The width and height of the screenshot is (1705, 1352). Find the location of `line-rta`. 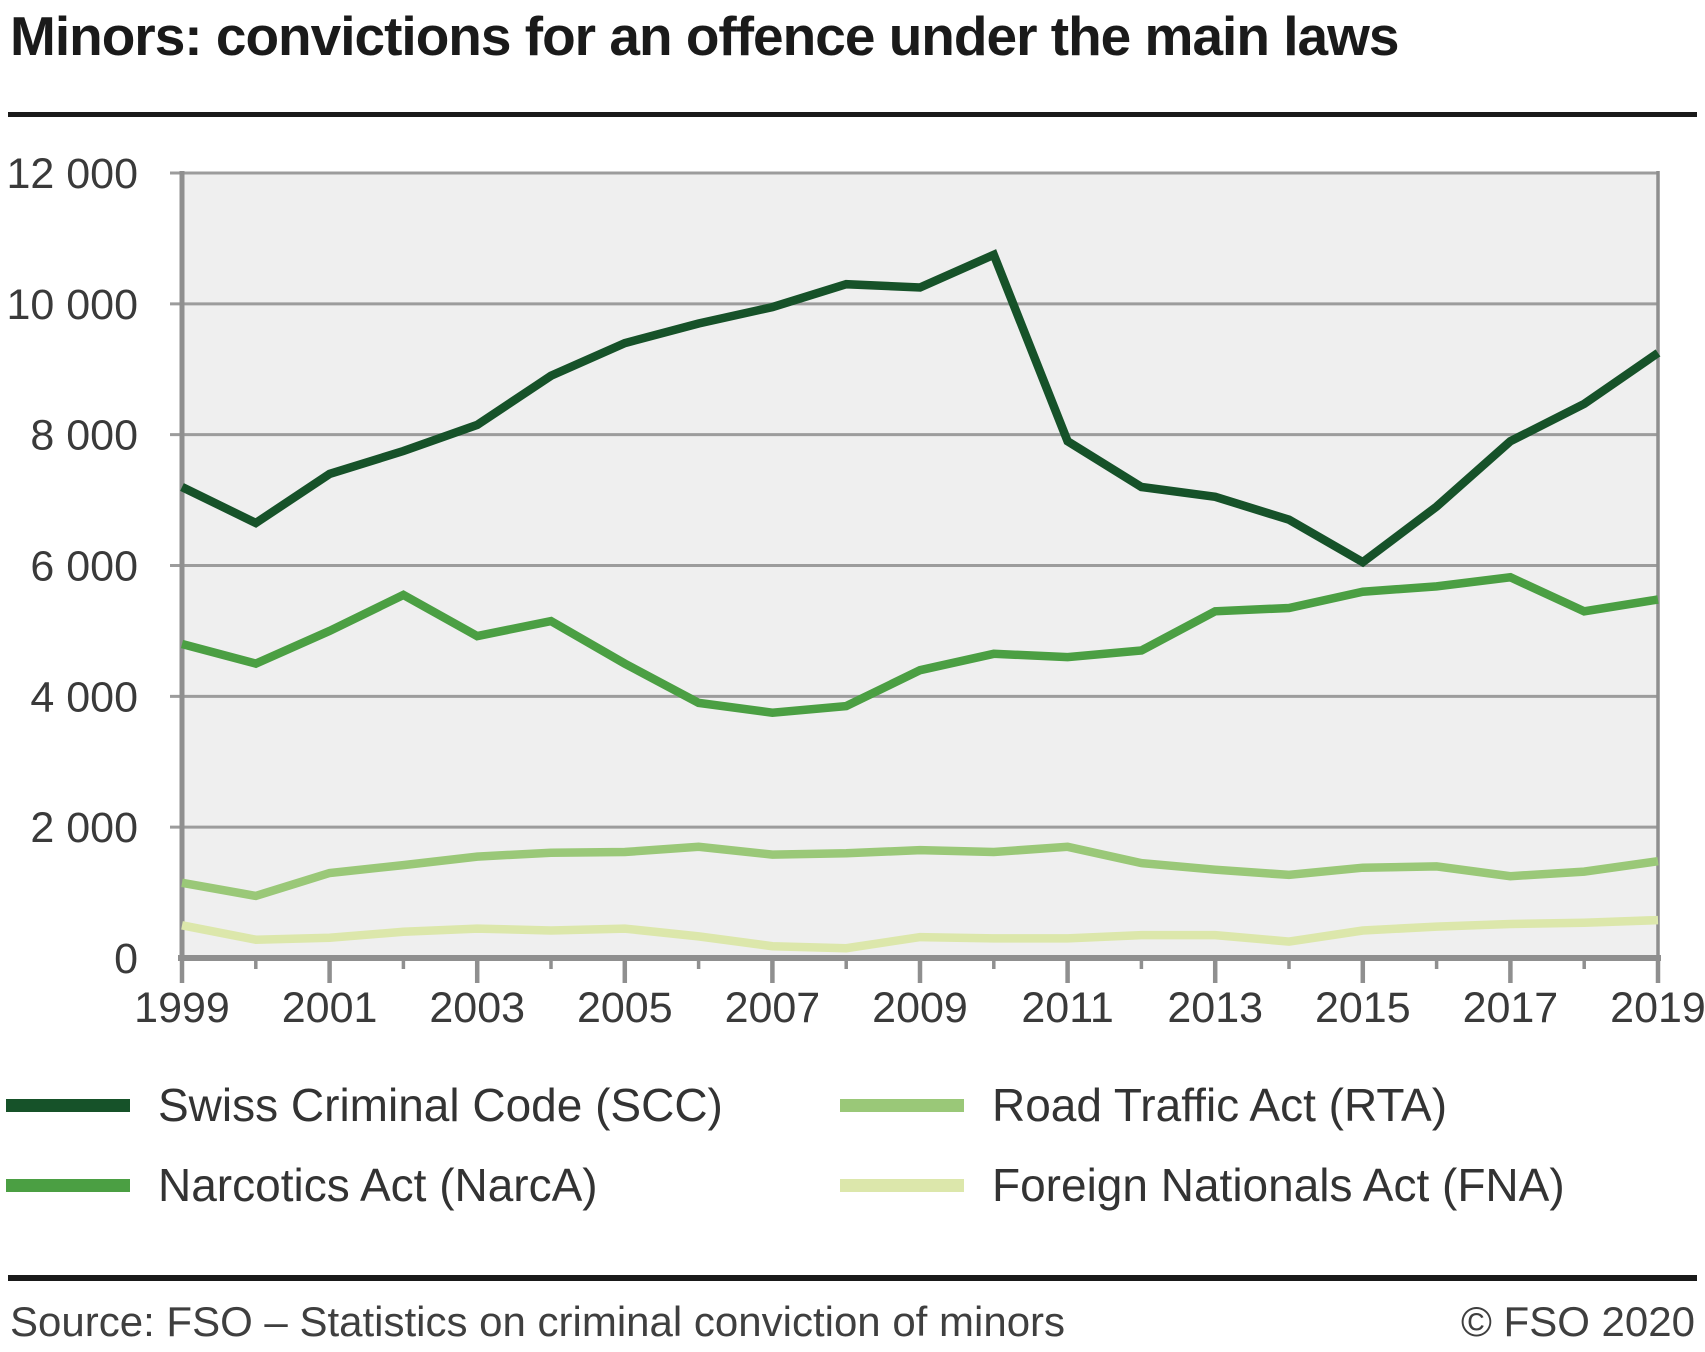

line-rta is located at coordinates (920, 871).